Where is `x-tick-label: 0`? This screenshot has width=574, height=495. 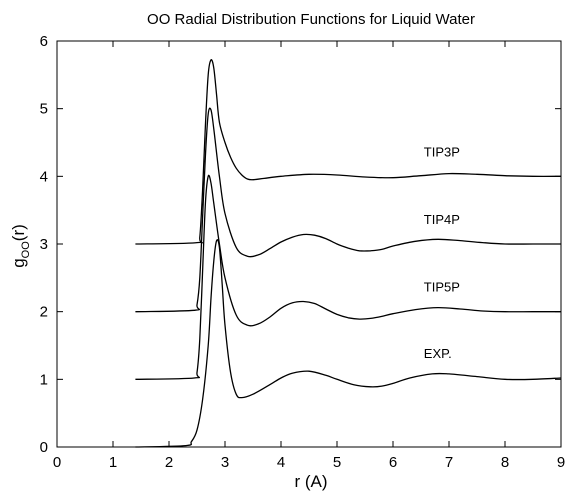
x-tick-label: 0 is located at coordinates (57, 462).